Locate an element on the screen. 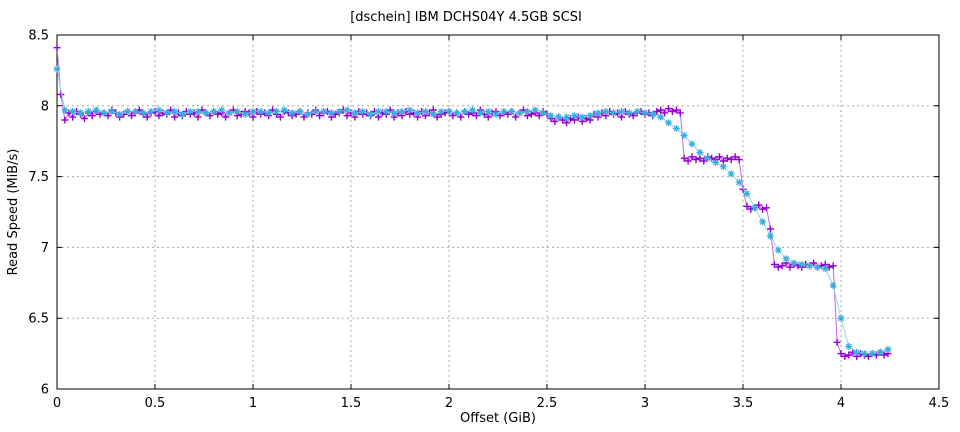 This screenshot has width=960, height=432. x-tick-label: 3.5 is located at coordinates (743, 403).